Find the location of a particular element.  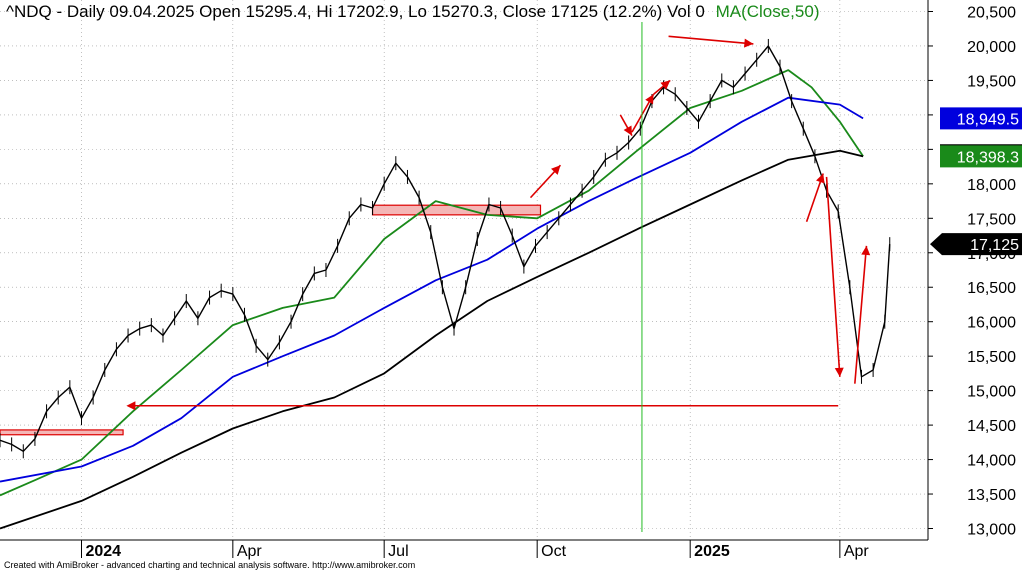

x-tick-label: Jul is located at coordinates (398, 551).